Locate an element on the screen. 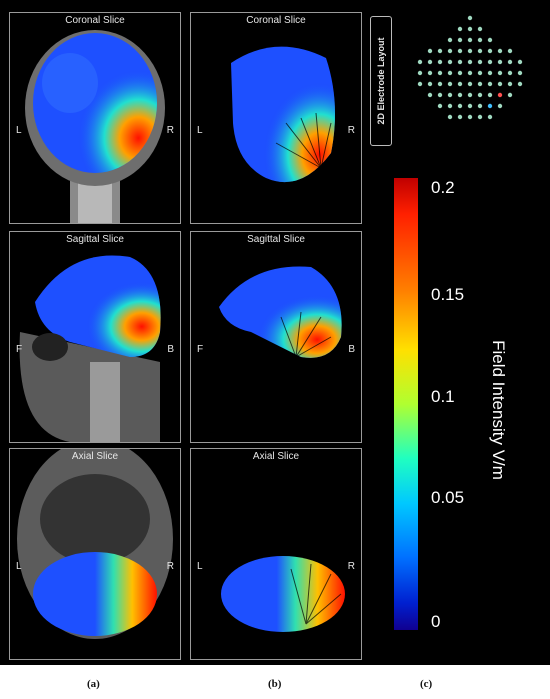 Image resolution: width=550 pixels, height=699 pixels. electrode-layout-label: 2D Electrode Layout is located at coordinates (381, 81).